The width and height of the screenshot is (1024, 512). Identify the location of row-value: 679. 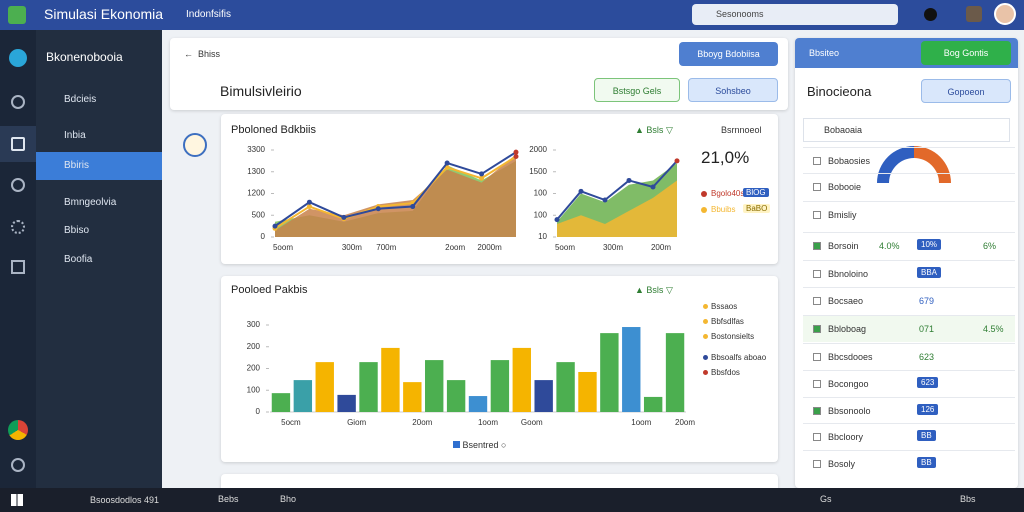
(927, 301).